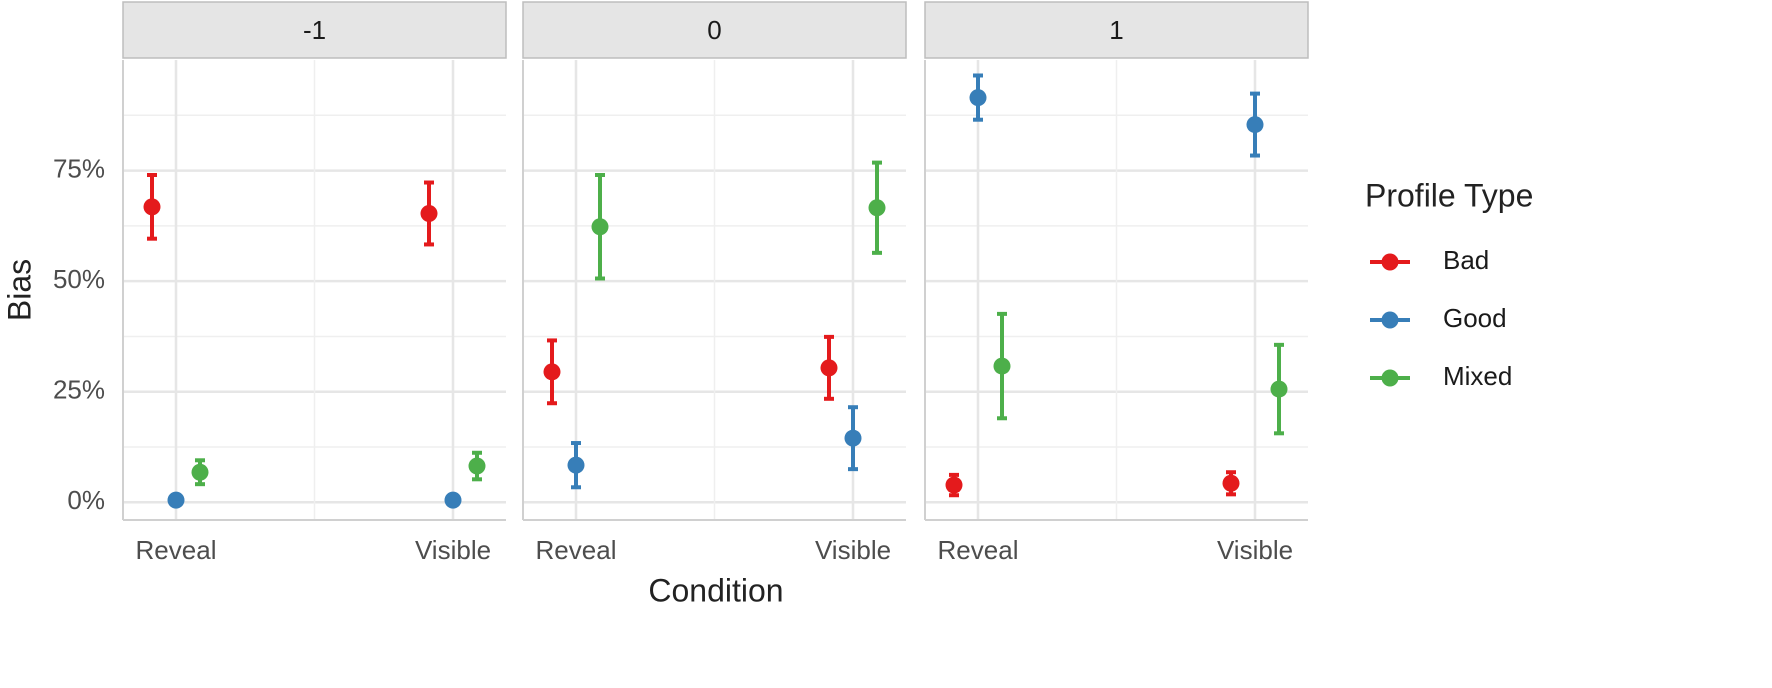 The width and height of the screenshot is (1772, 688). Describe the element at coordinates (79, 279) in the screenshot. I see `y-tick-label: 50%` at that location.